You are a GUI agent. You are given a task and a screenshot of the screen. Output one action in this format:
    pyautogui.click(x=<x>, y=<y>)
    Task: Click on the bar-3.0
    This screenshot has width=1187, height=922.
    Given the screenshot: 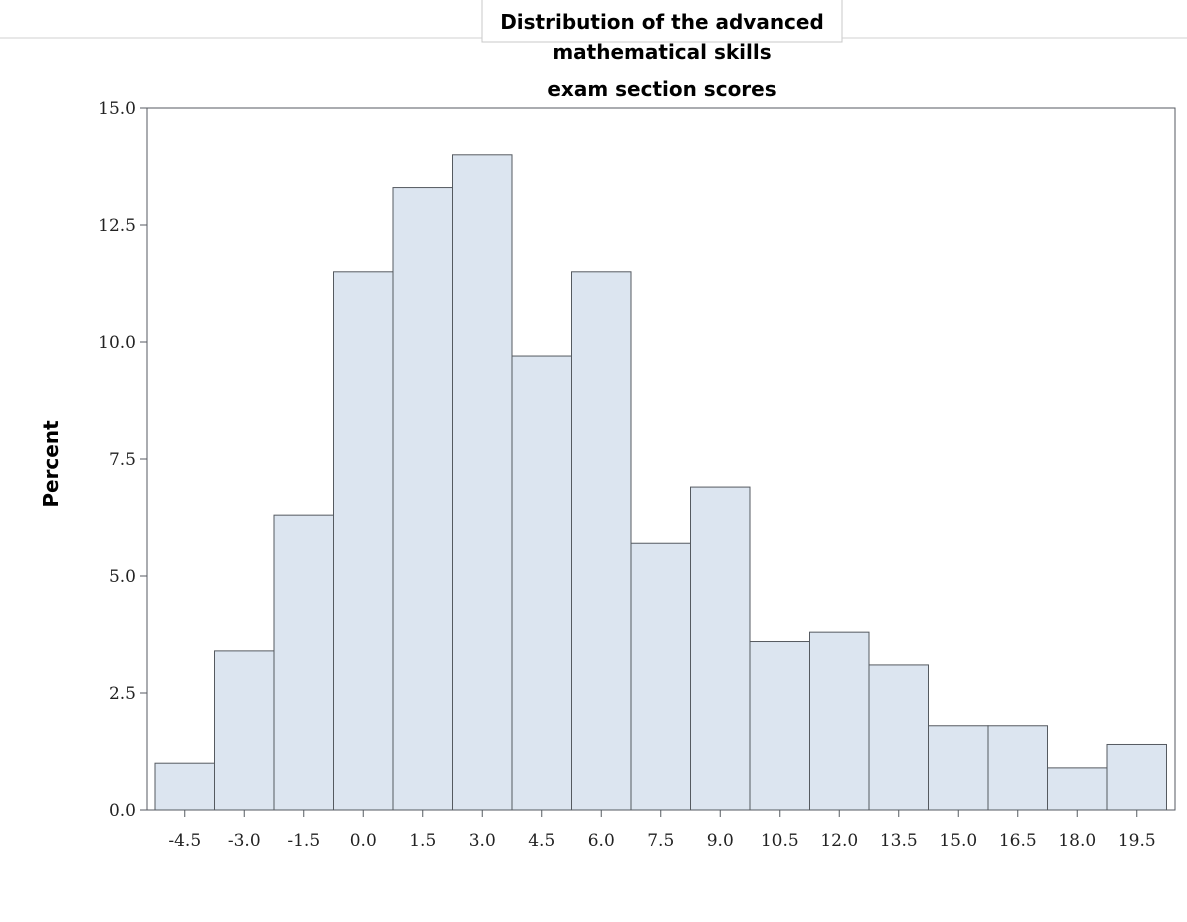 What is the action you would take?
    pyautogui.click(x=482, y=482)
    